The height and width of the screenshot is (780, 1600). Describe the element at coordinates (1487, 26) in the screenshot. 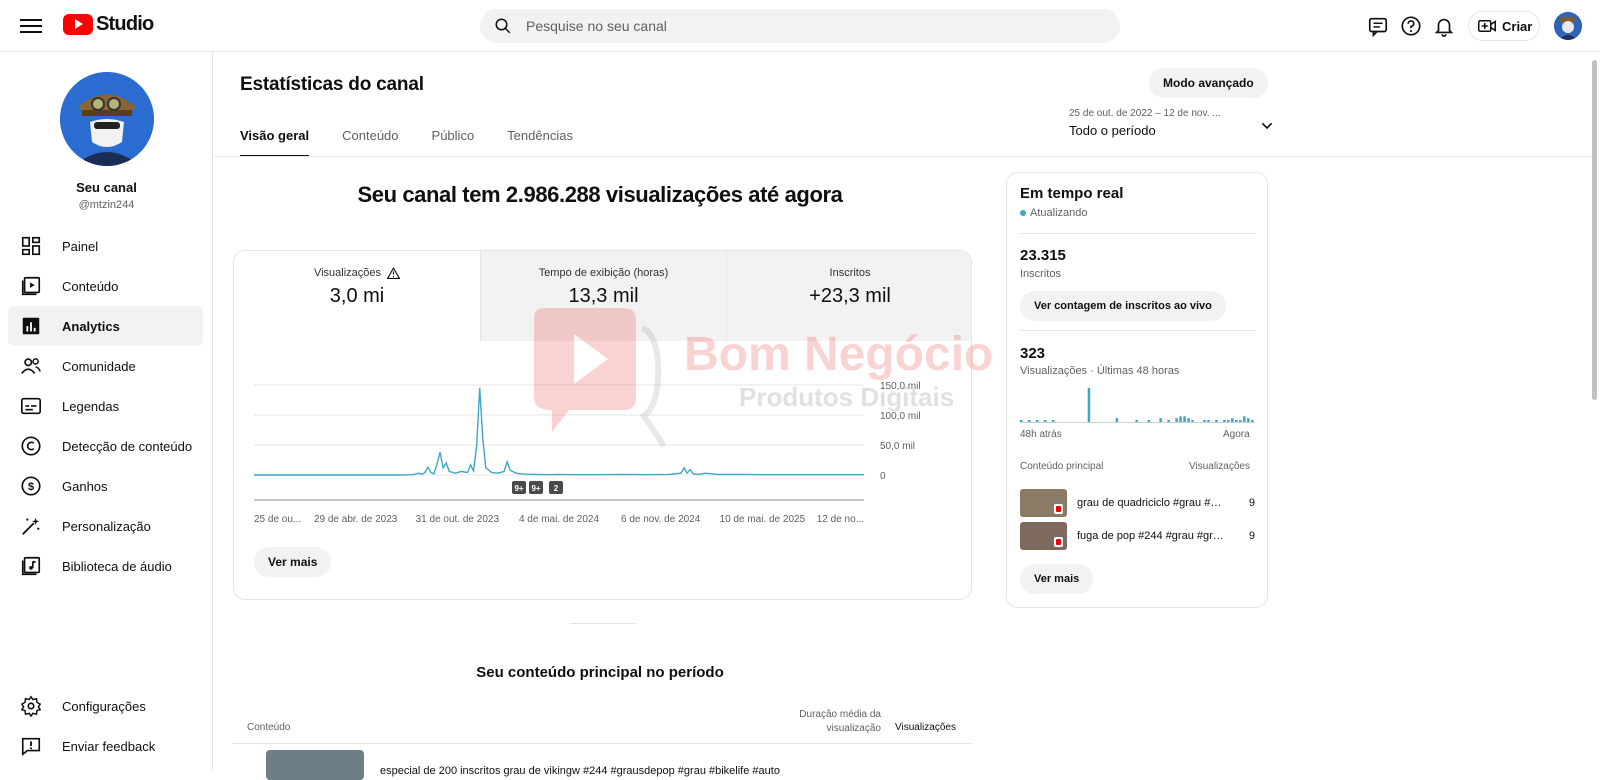

I see `video-plus-icon` at that location.